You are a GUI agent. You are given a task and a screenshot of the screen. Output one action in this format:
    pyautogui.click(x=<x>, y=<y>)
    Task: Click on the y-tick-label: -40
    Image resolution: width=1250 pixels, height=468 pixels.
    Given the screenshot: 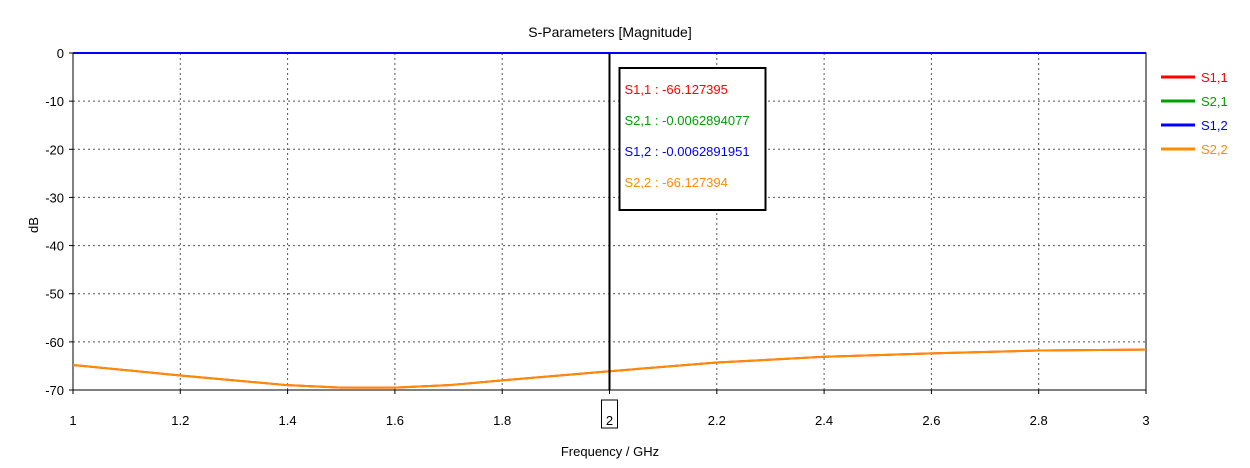 What is the action you would take?
    pyautogui.click(x=54, y=246)
    